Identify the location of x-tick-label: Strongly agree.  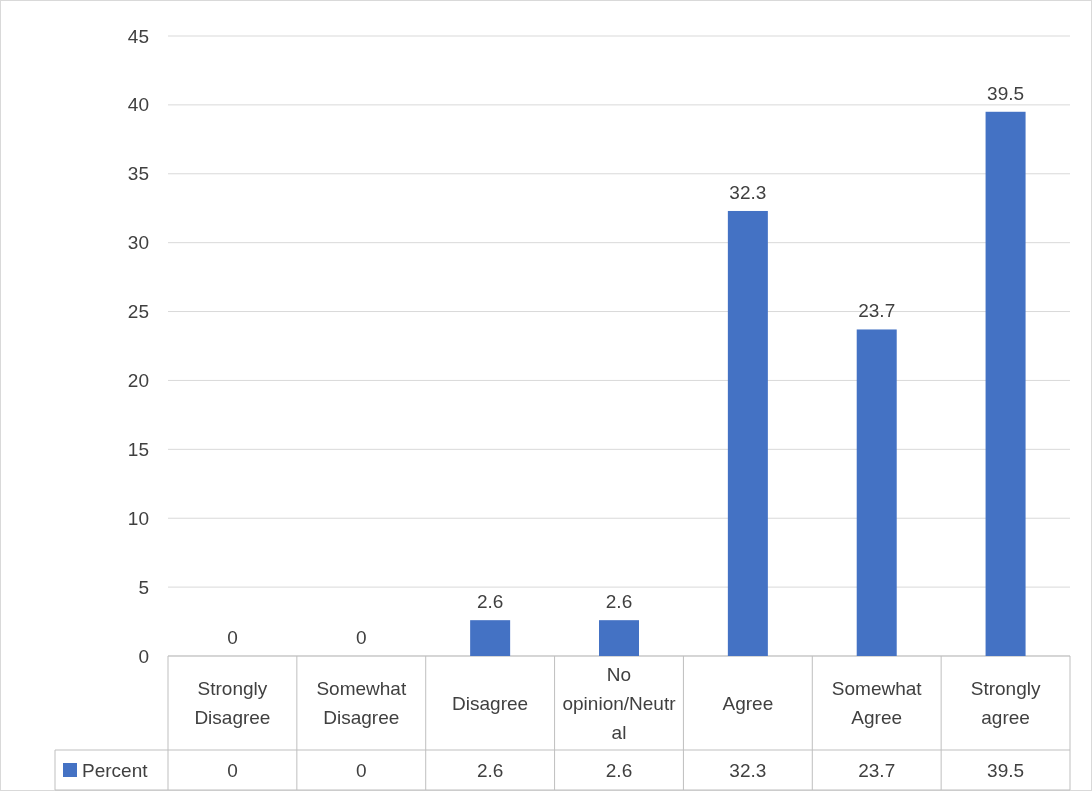
(1005, 703).